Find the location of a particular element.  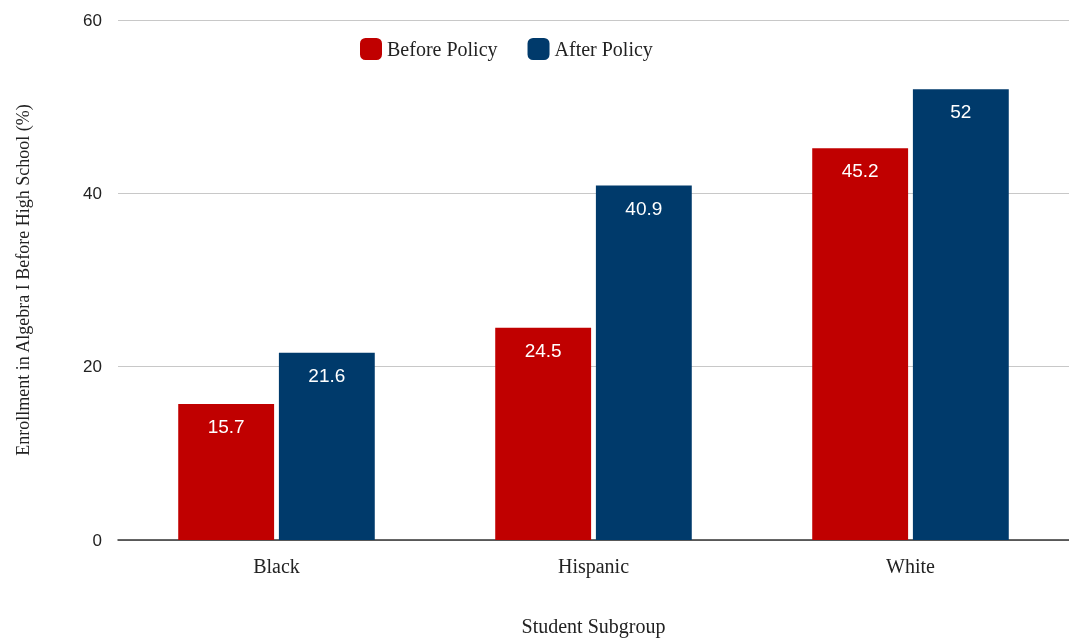

legend-label: After Policy is located at coordinates (603, 49).